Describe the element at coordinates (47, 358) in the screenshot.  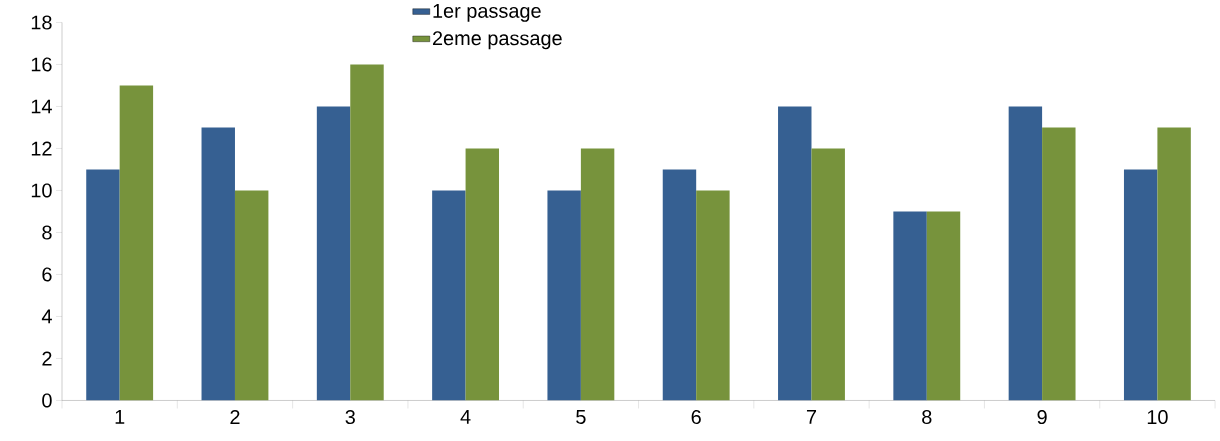
I see `y-tick-label: 2` at that location.